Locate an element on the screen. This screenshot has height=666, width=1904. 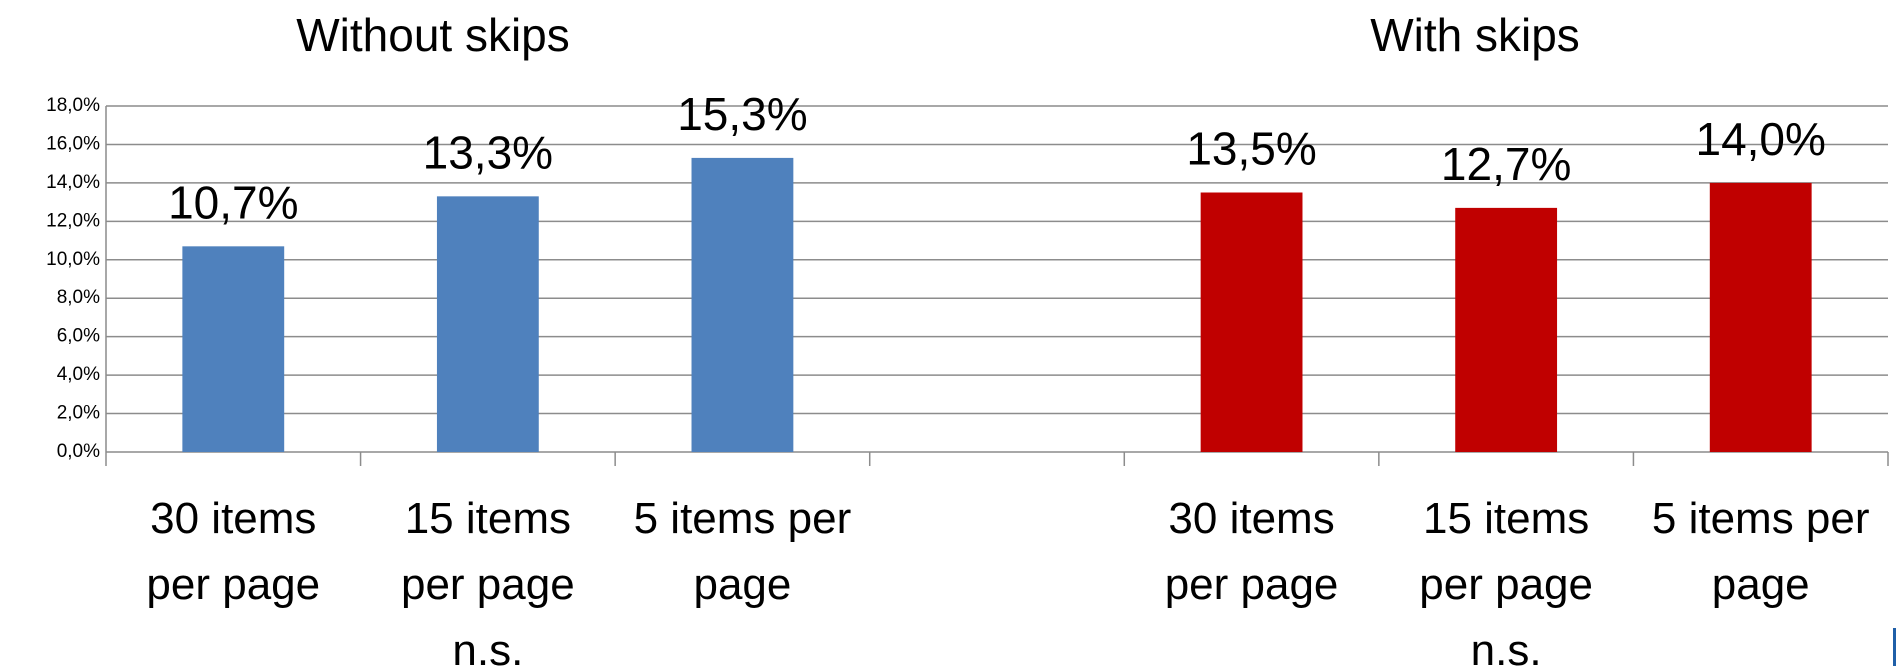
y-tick-label: 12,0% is located at coordinates (73, 220).